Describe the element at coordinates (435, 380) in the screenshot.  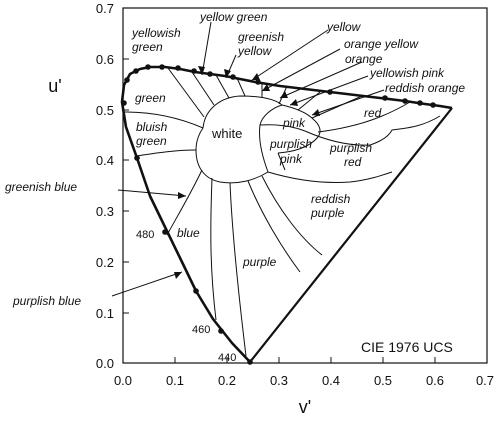
I see `x-tick-label: 0.6` at that location.